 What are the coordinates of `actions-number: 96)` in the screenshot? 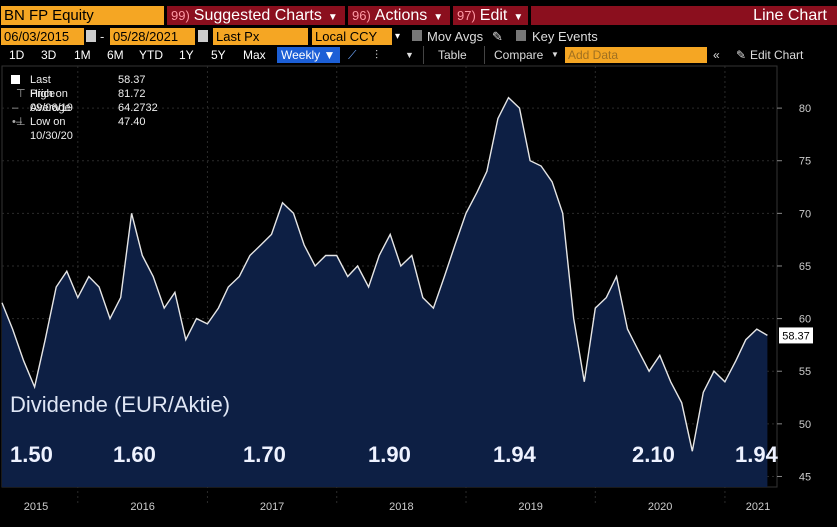 It's located at (361, 15).